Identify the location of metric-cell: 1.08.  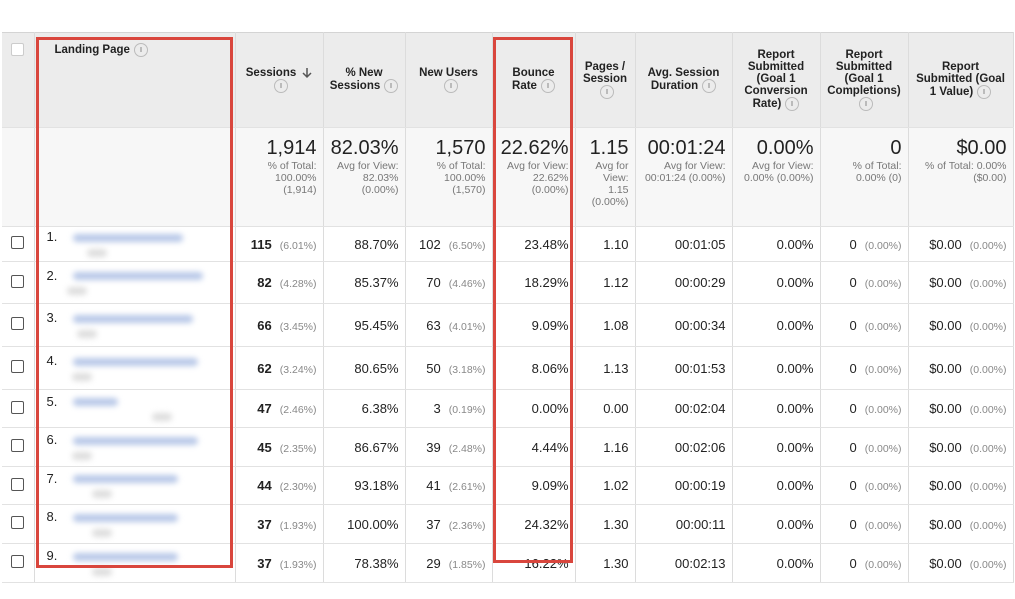
(605, 325).